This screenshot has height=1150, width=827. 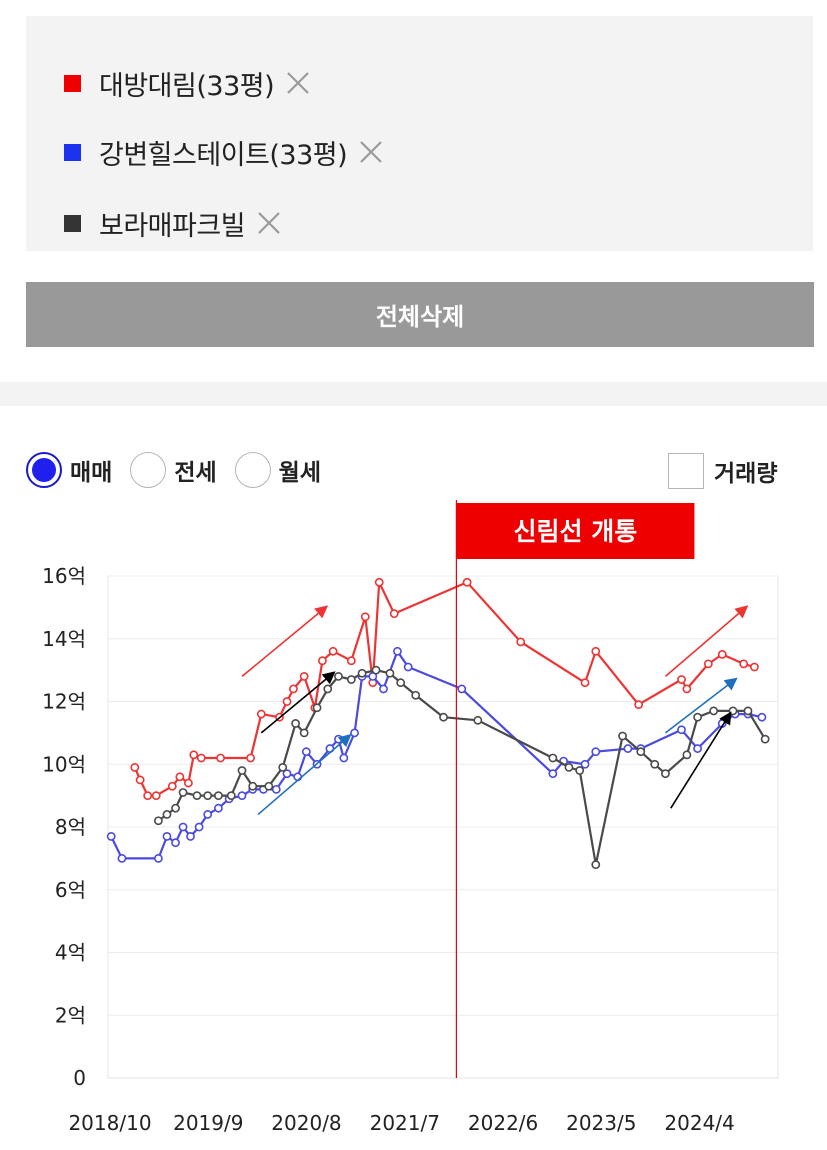 What do you see at coordinates (420, 314) in the screenshot?
I see `delete-all-button: 전체삭제` at bounding box center [420, 314].